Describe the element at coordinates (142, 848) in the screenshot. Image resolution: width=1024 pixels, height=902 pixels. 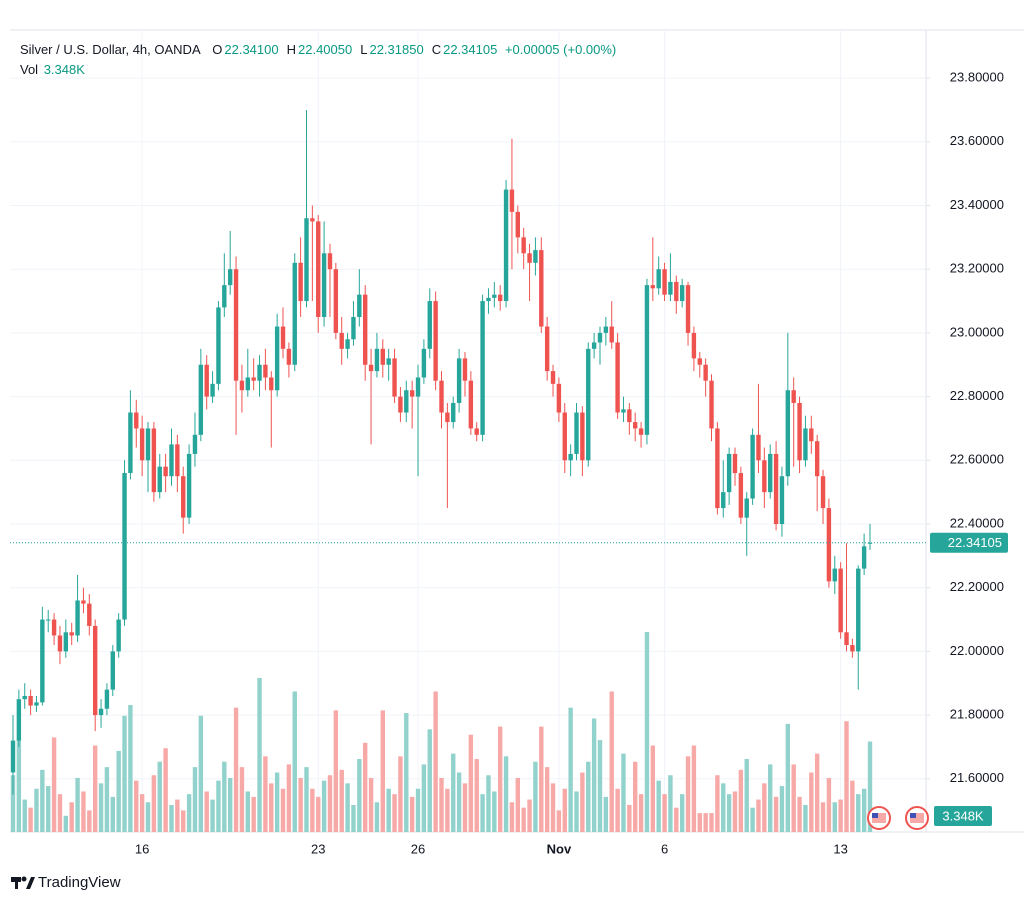
I see `x-tick-label: 16` at that location.